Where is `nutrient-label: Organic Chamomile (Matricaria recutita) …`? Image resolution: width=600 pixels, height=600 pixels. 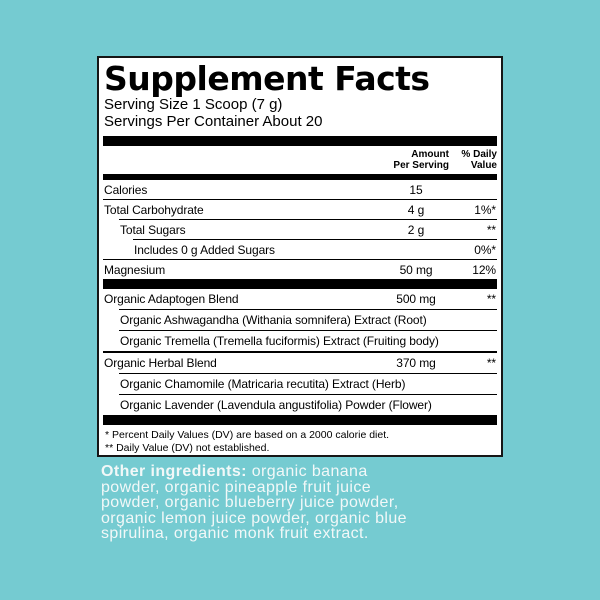 nutrient-label: Organic Chamomile (Matricaria recutita) … is located at coordinates (263, 384).